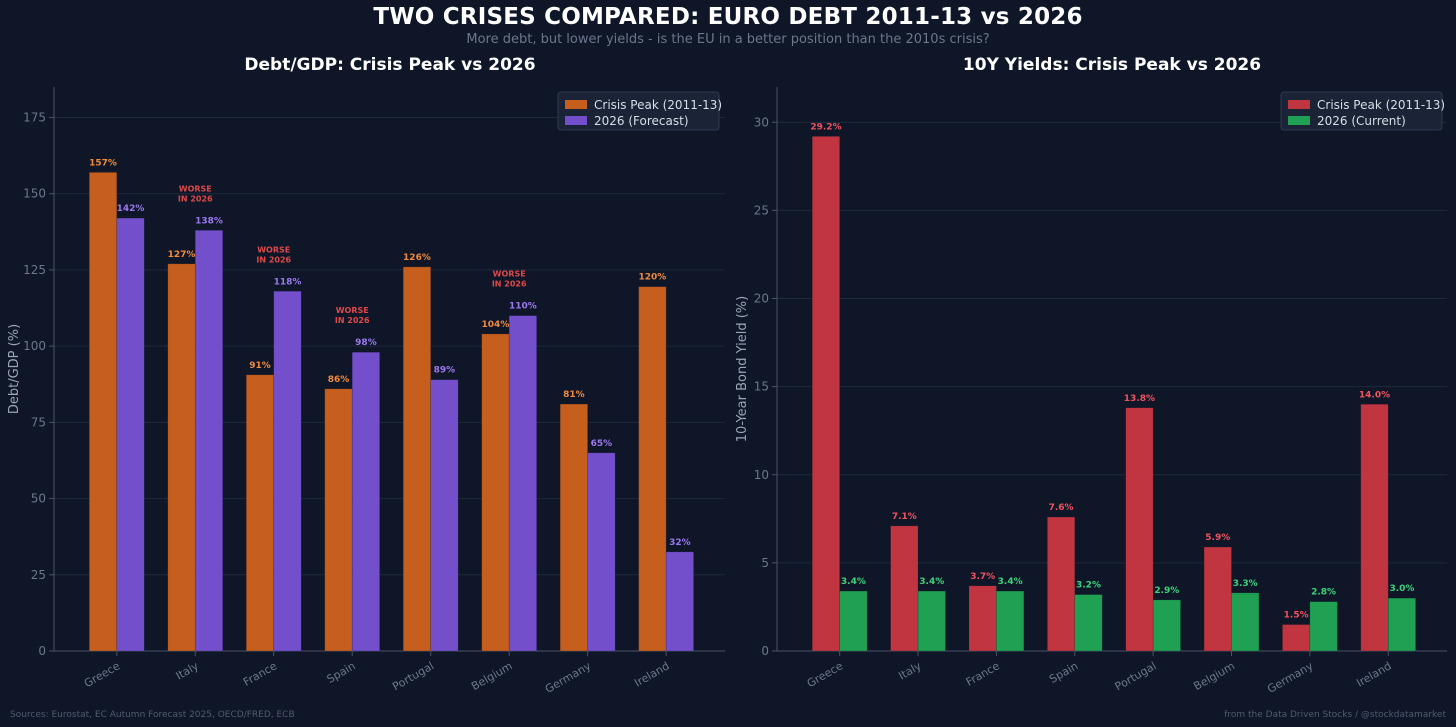 This screenshot has width=1456, height=727. Describe the element at coordinates (825, 127) in the screenshot. I see `yield-data-label: 29.2%` at that location.